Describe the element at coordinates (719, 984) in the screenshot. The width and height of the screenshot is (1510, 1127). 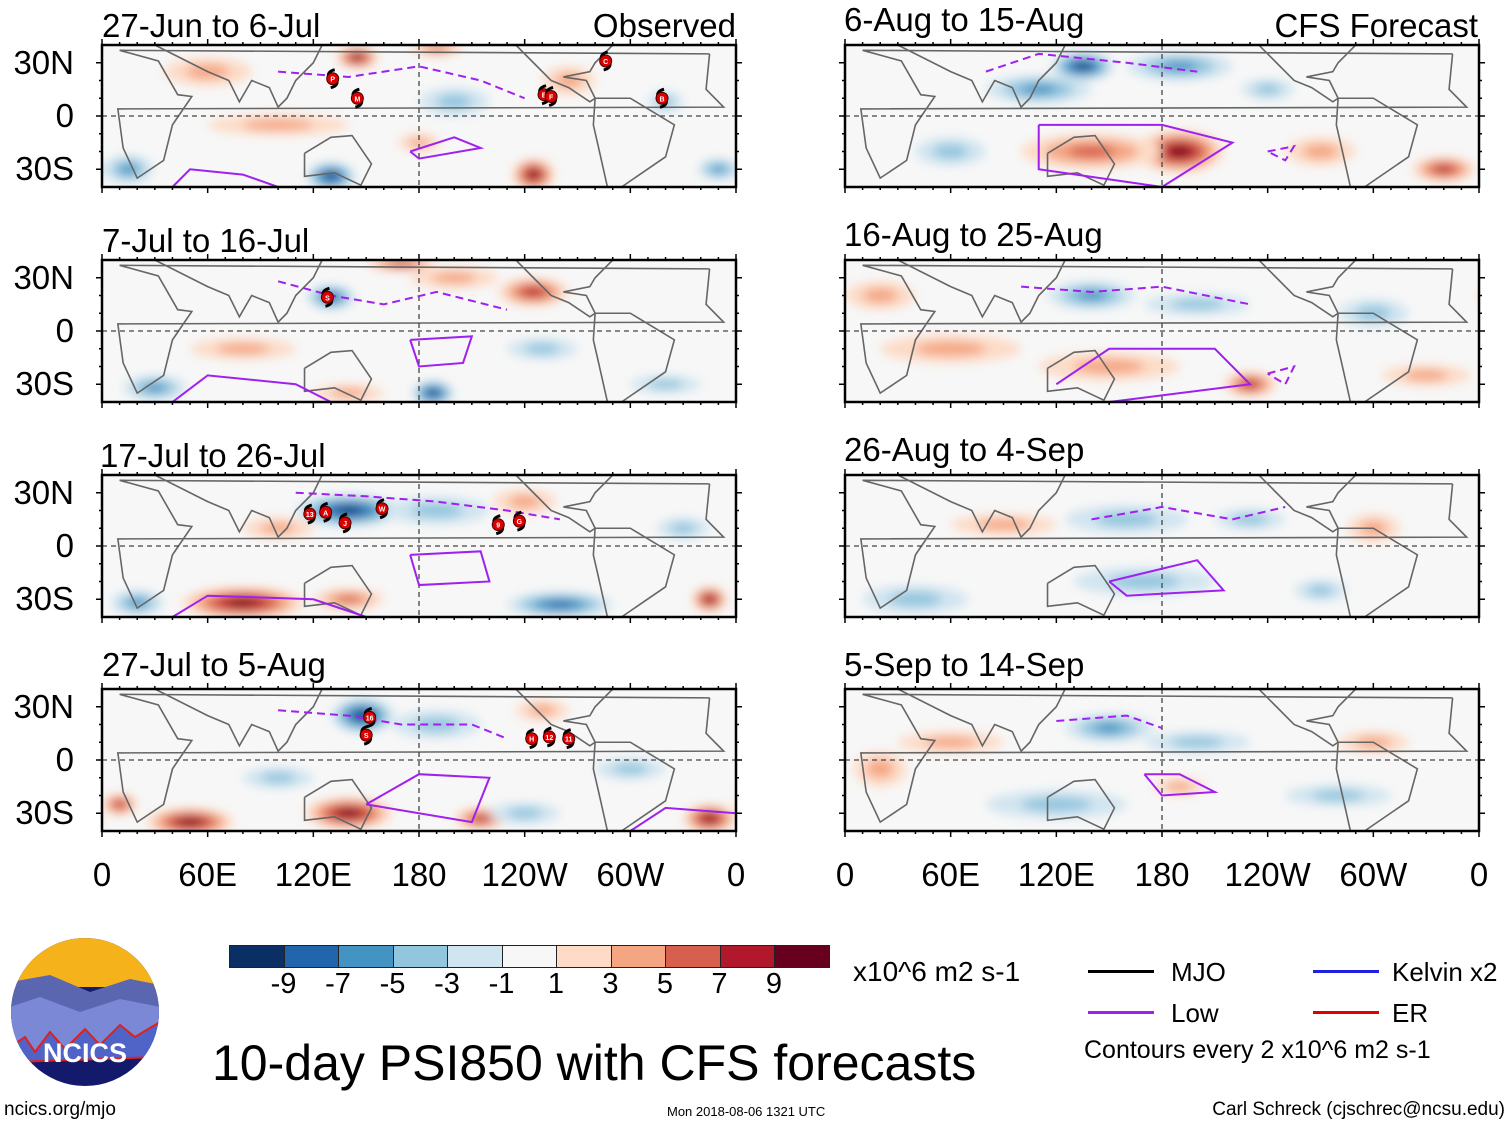
I see `colorbar-tick-label: 7` at that location.